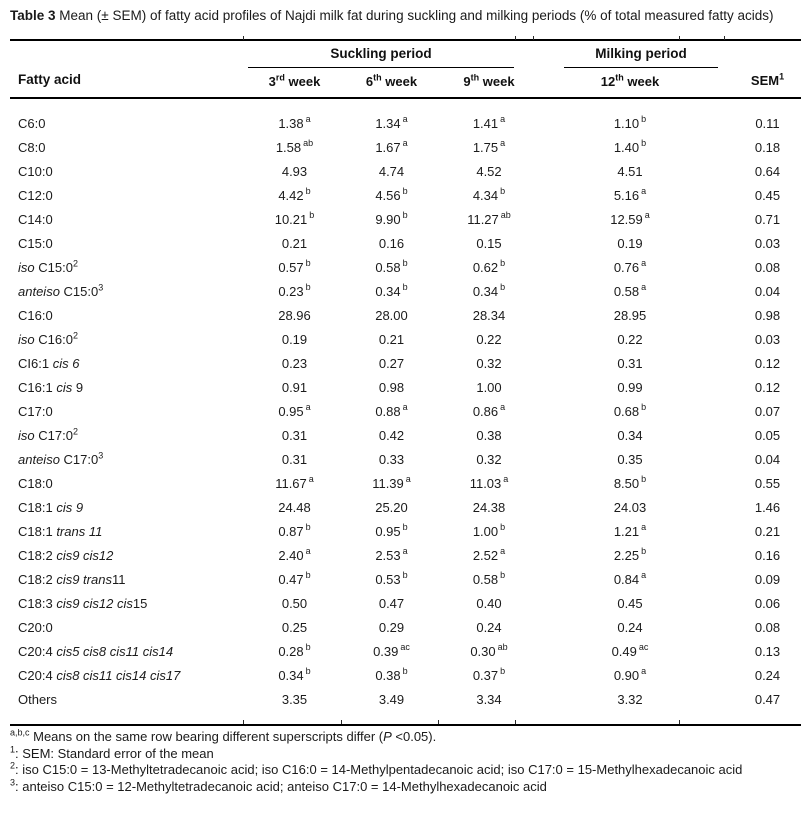 The width and height of the screenshot is (811, 835). I want to click on row-label: C14:0, so click(35, 219).